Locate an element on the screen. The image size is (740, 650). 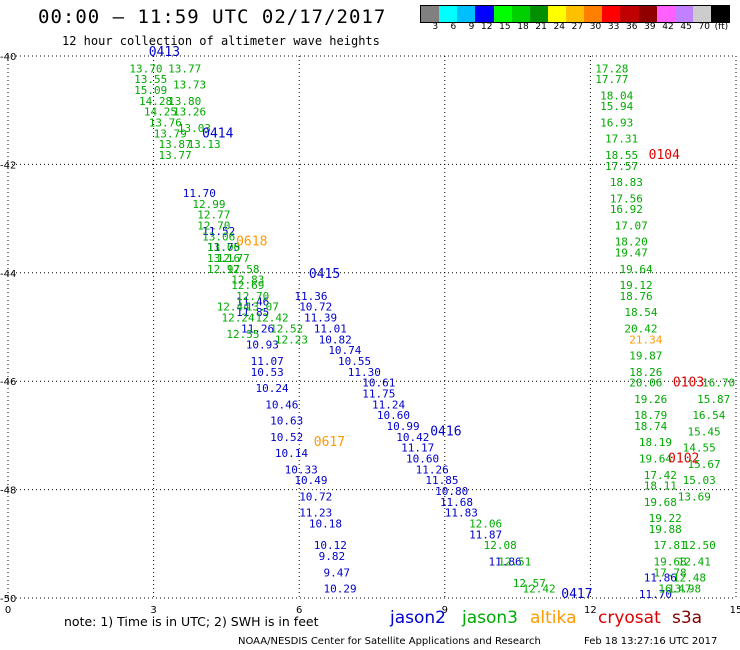
track-label: 0617 is located at coordinates (329, 442).